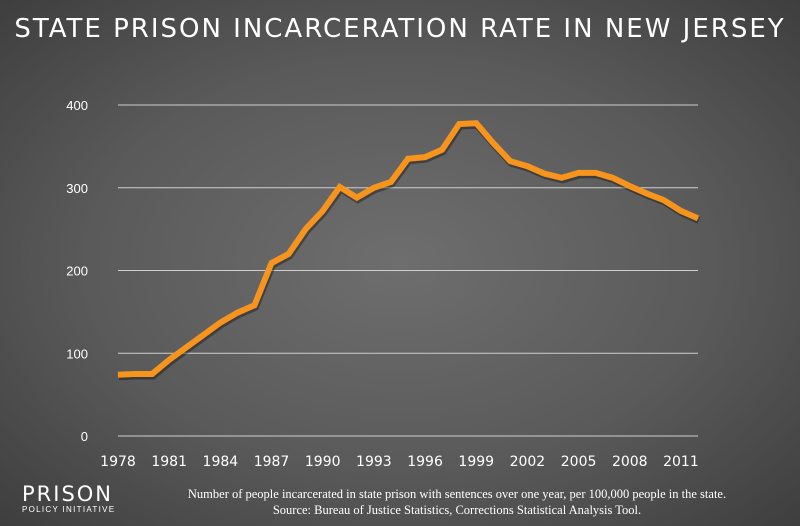 The width and height of the screenshot is (800, 526). I want to click on logo-line2: POLICY INITIATIVE, so click(69, 509).